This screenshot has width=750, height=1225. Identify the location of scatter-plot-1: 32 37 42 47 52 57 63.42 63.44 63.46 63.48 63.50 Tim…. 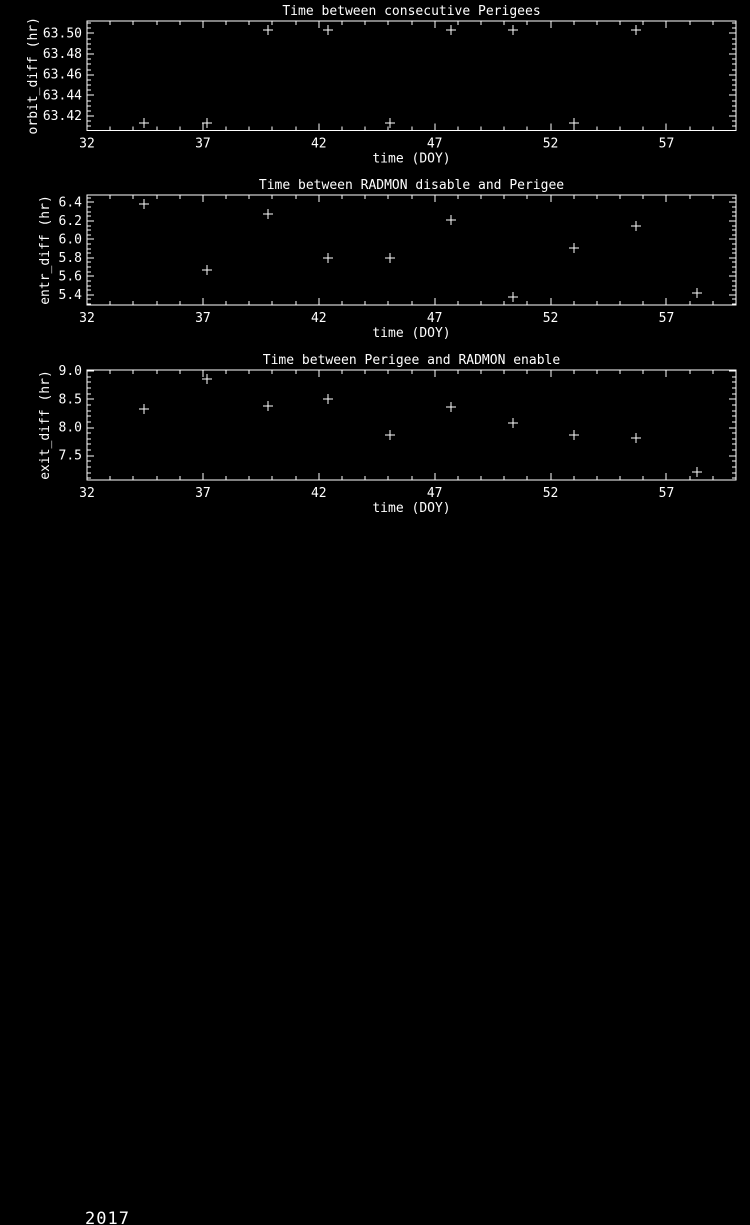
(381, 85).